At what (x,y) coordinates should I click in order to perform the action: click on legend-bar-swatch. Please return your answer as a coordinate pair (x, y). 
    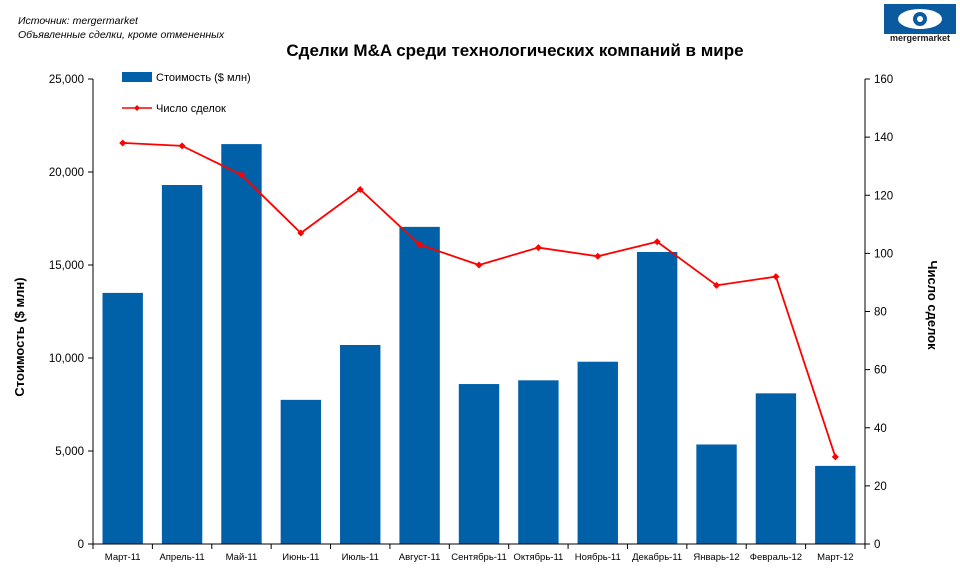
    Looking at the image, I should click on (137, 77).